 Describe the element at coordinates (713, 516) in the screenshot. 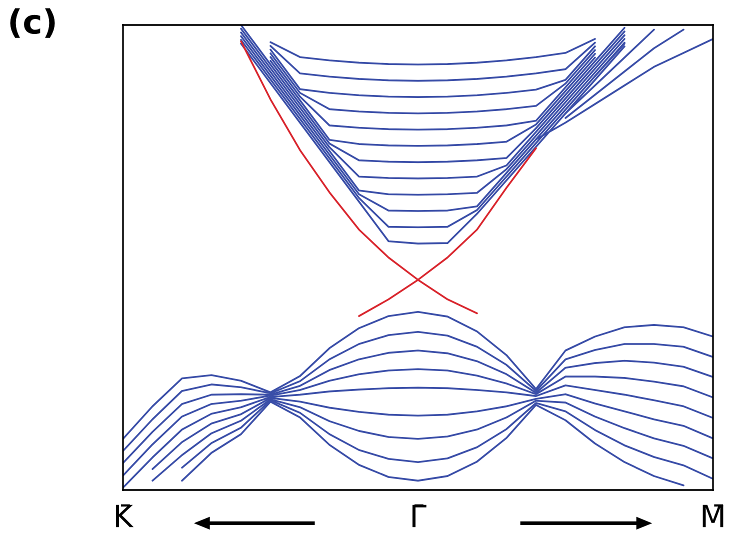

I see `x-tick-label: M̄` at that location.